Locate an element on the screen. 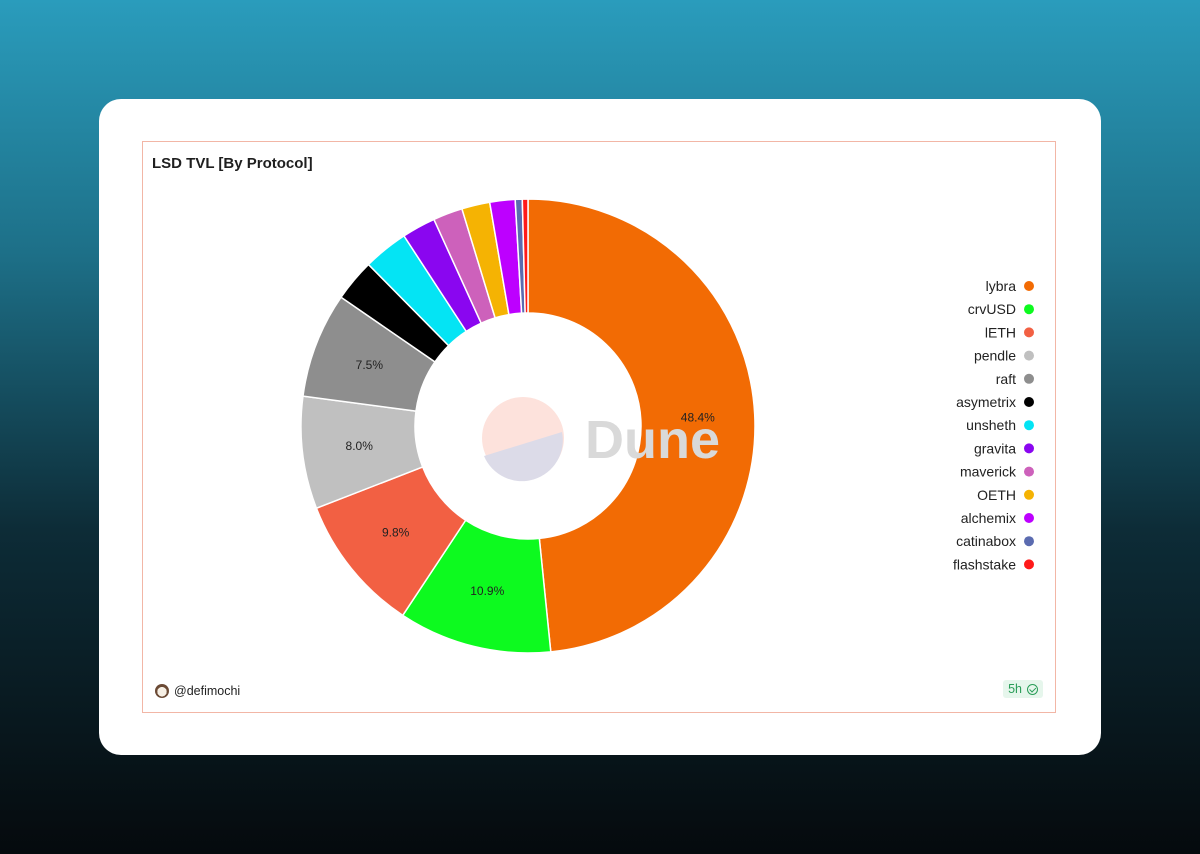  legend-item-unsheth: unsheth is located at coordinates (1000, 425).